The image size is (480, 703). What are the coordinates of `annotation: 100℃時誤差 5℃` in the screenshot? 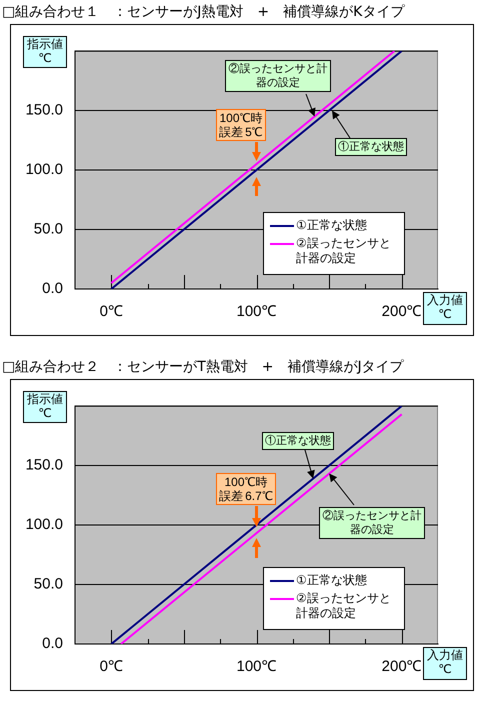 It's located at (241, 125).